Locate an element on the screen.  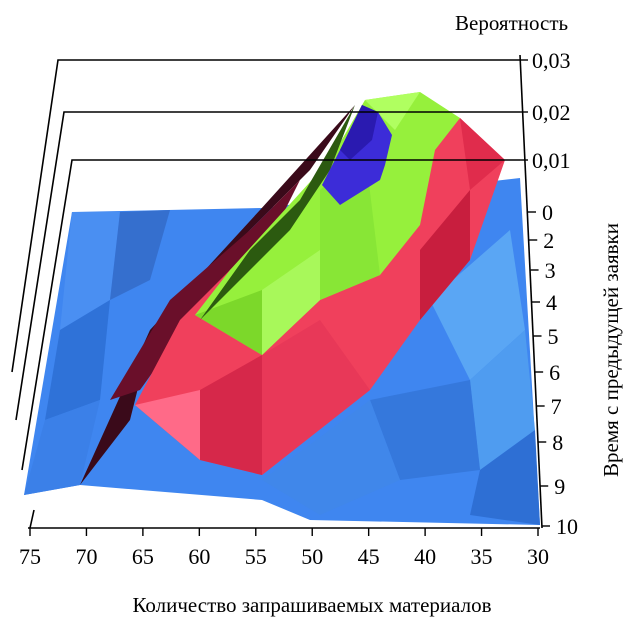
z-tick-label: 0,01 is located at coordinates (551, 160).